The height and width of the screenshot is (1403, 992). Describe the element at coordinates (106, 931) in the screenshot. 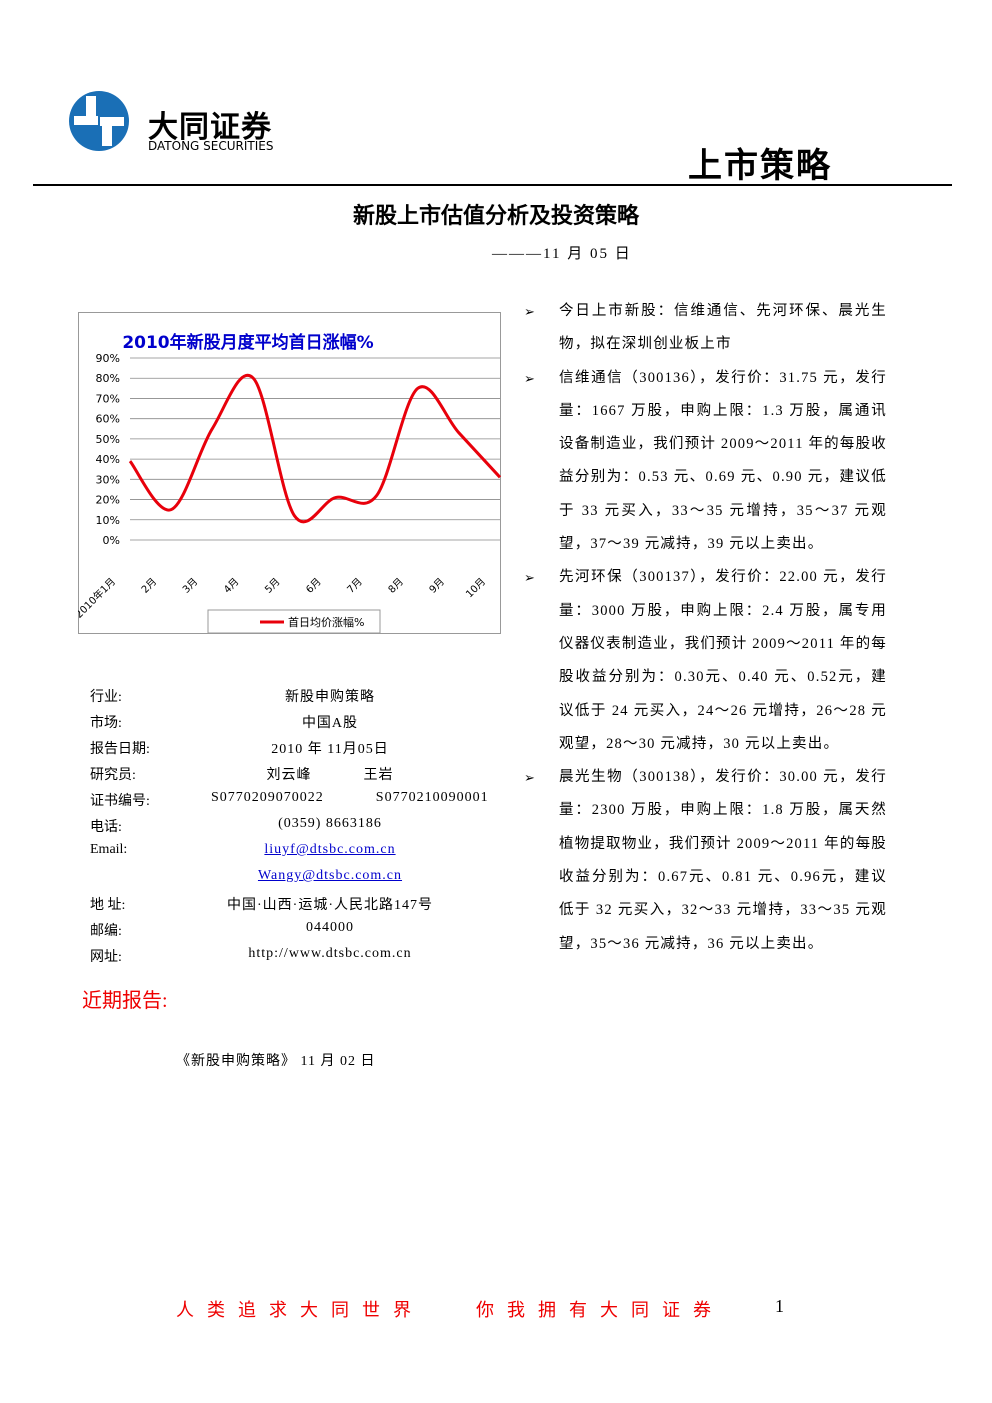

I see `info-label: 邮编:` at that location.